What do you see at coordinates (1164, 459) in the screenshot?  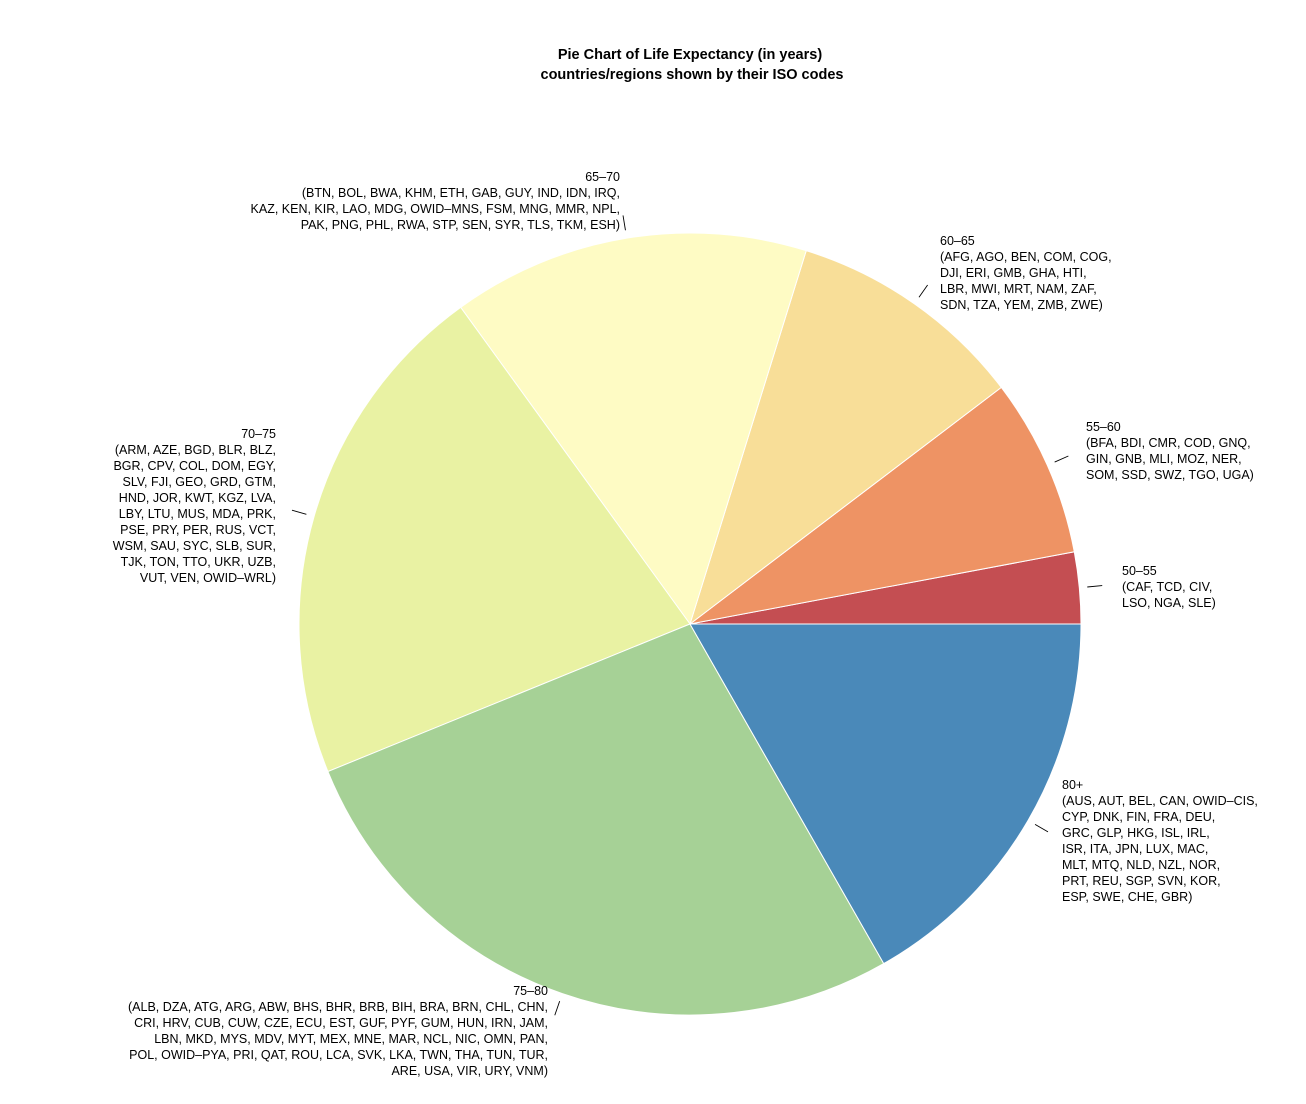 I see `slice-members-line: GIN, GNB, MLI, MOZ, NER,` at bounding box center [1164, 459].